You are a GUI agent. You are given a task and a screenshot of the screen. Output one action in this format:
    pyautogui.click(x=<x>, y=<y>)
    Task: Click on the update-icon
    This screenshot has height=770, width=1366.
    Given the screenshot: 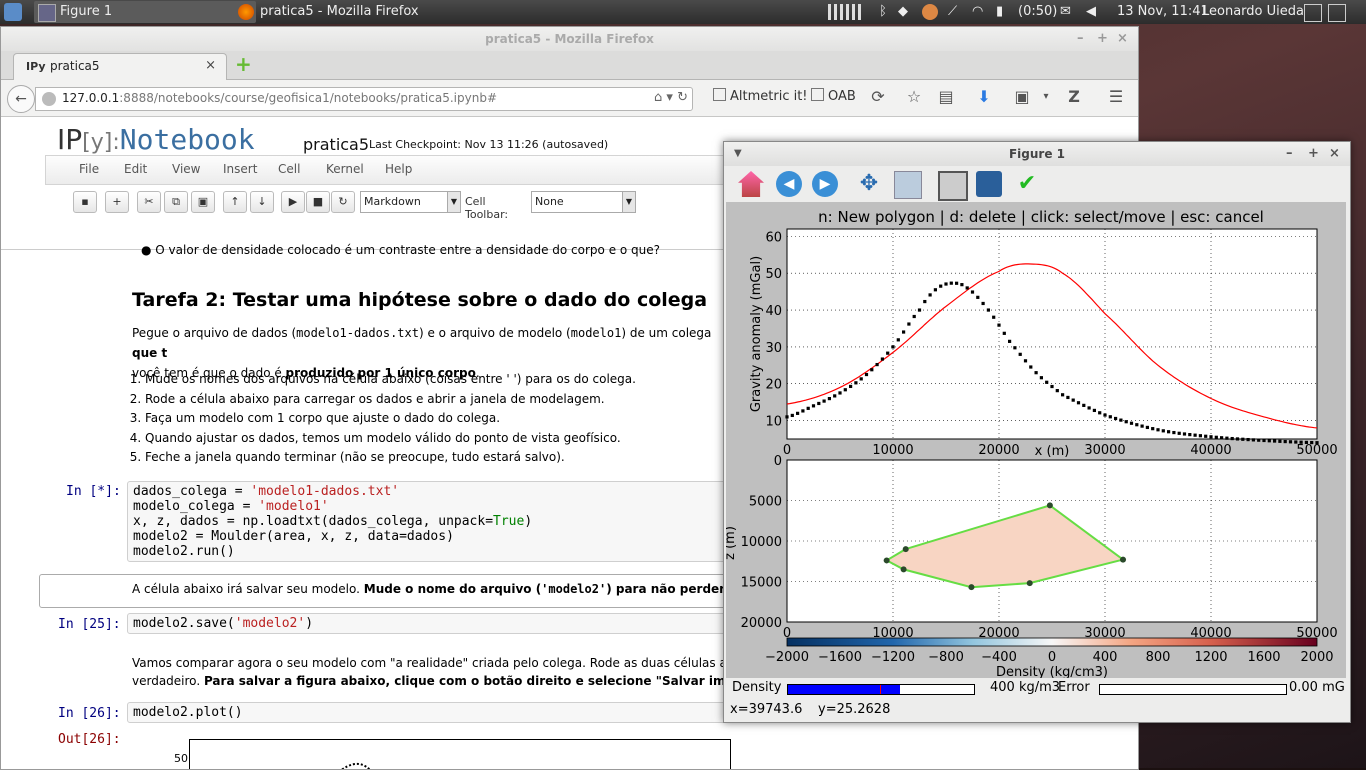 What is the action you would take?
    pyautogui.click(x=930, y=12)
    